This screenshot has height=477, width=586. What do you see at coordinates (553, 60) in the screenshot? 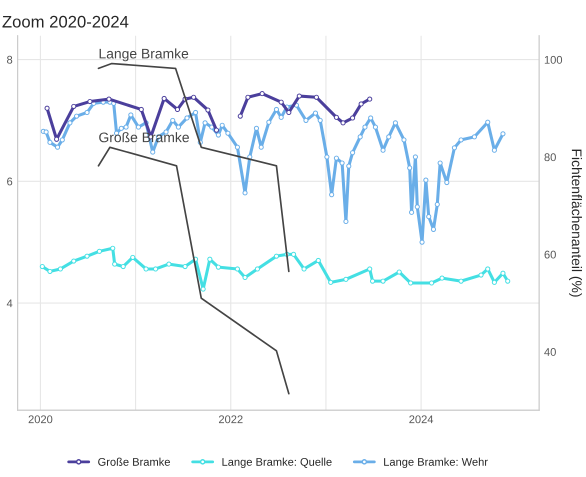
I see `y2-tick-label: 100` at bounding box center [553, 60].